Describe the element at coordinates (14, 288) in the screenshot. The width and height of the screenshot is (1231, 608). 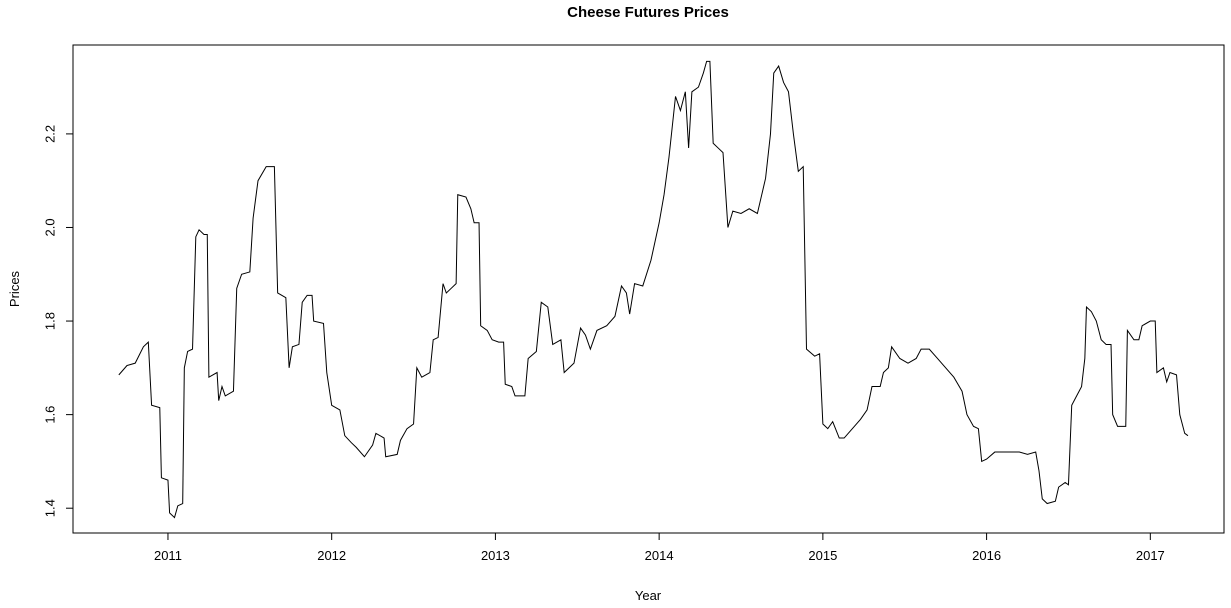
I see `y-axis-label: Prices` at that location.